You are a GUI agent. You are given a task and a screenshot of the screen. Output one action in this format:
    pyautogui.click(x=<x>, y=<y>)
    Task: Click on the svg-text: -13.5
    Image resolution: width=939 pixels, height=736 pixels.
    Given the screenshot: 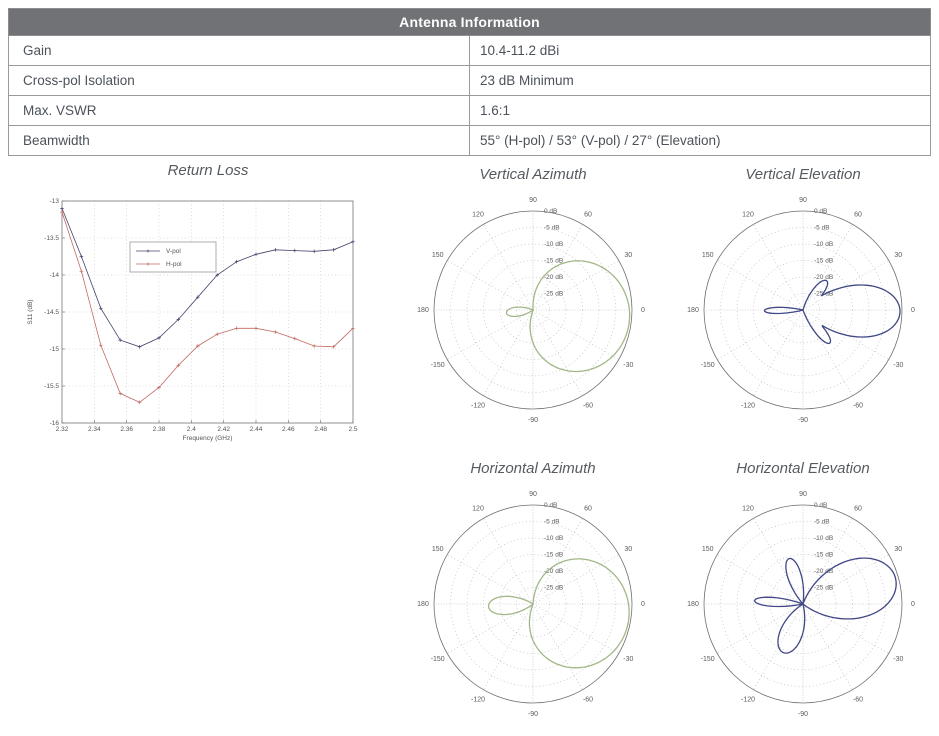 What is the action you would take?
    pyautogui.click(x=51, y=238)
    